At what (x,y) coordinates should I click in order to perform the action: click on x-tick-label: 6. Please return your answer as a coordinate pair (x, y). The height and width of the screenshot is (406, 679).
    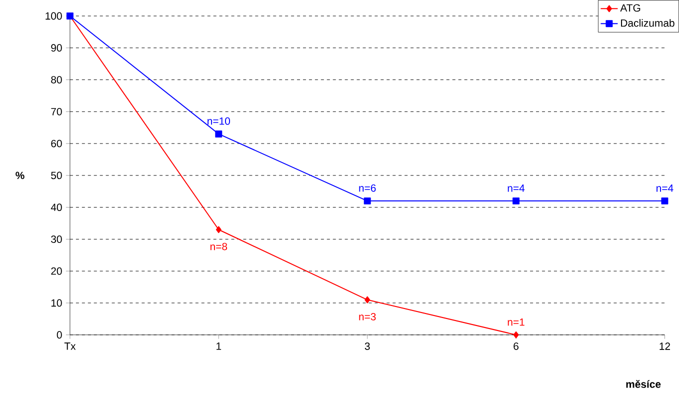
    Looking at the image, I should click on (516, 346).